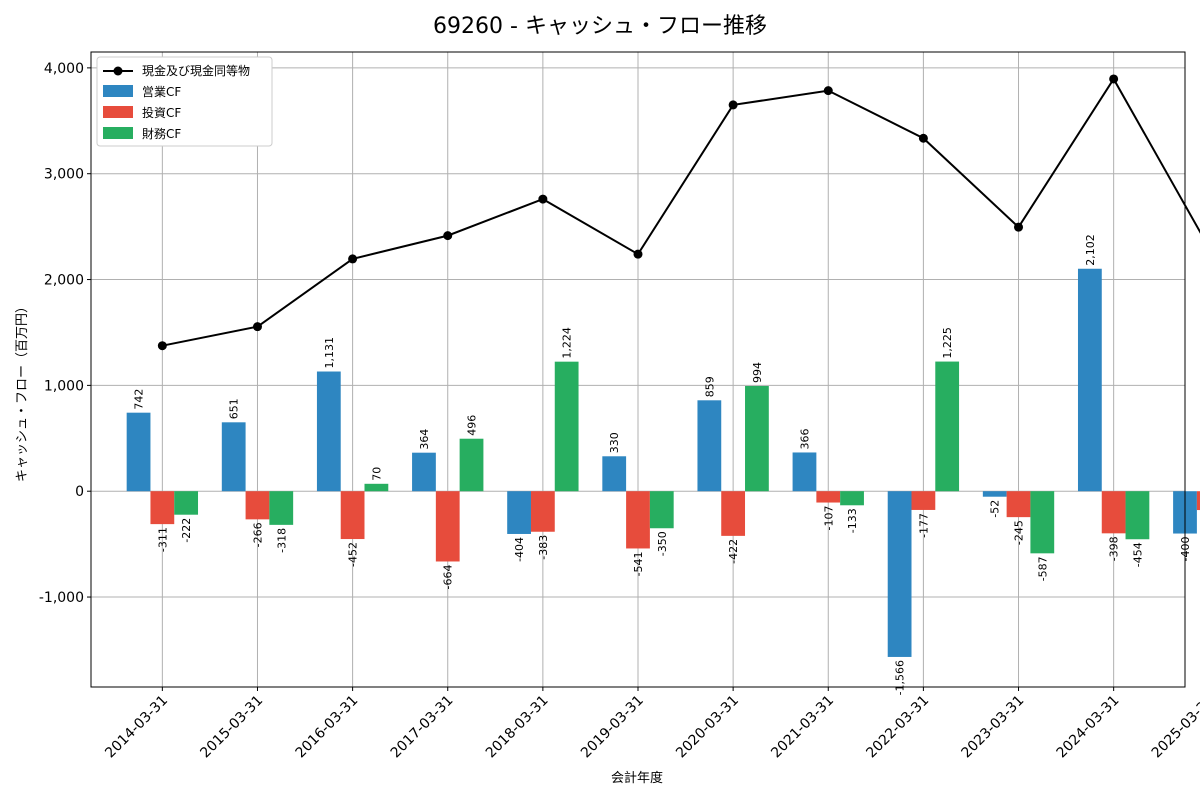  What do you see at coordinates (118, 71) in the screenshot?
I see `legend-line-marker` at bounding box center [118, 71].